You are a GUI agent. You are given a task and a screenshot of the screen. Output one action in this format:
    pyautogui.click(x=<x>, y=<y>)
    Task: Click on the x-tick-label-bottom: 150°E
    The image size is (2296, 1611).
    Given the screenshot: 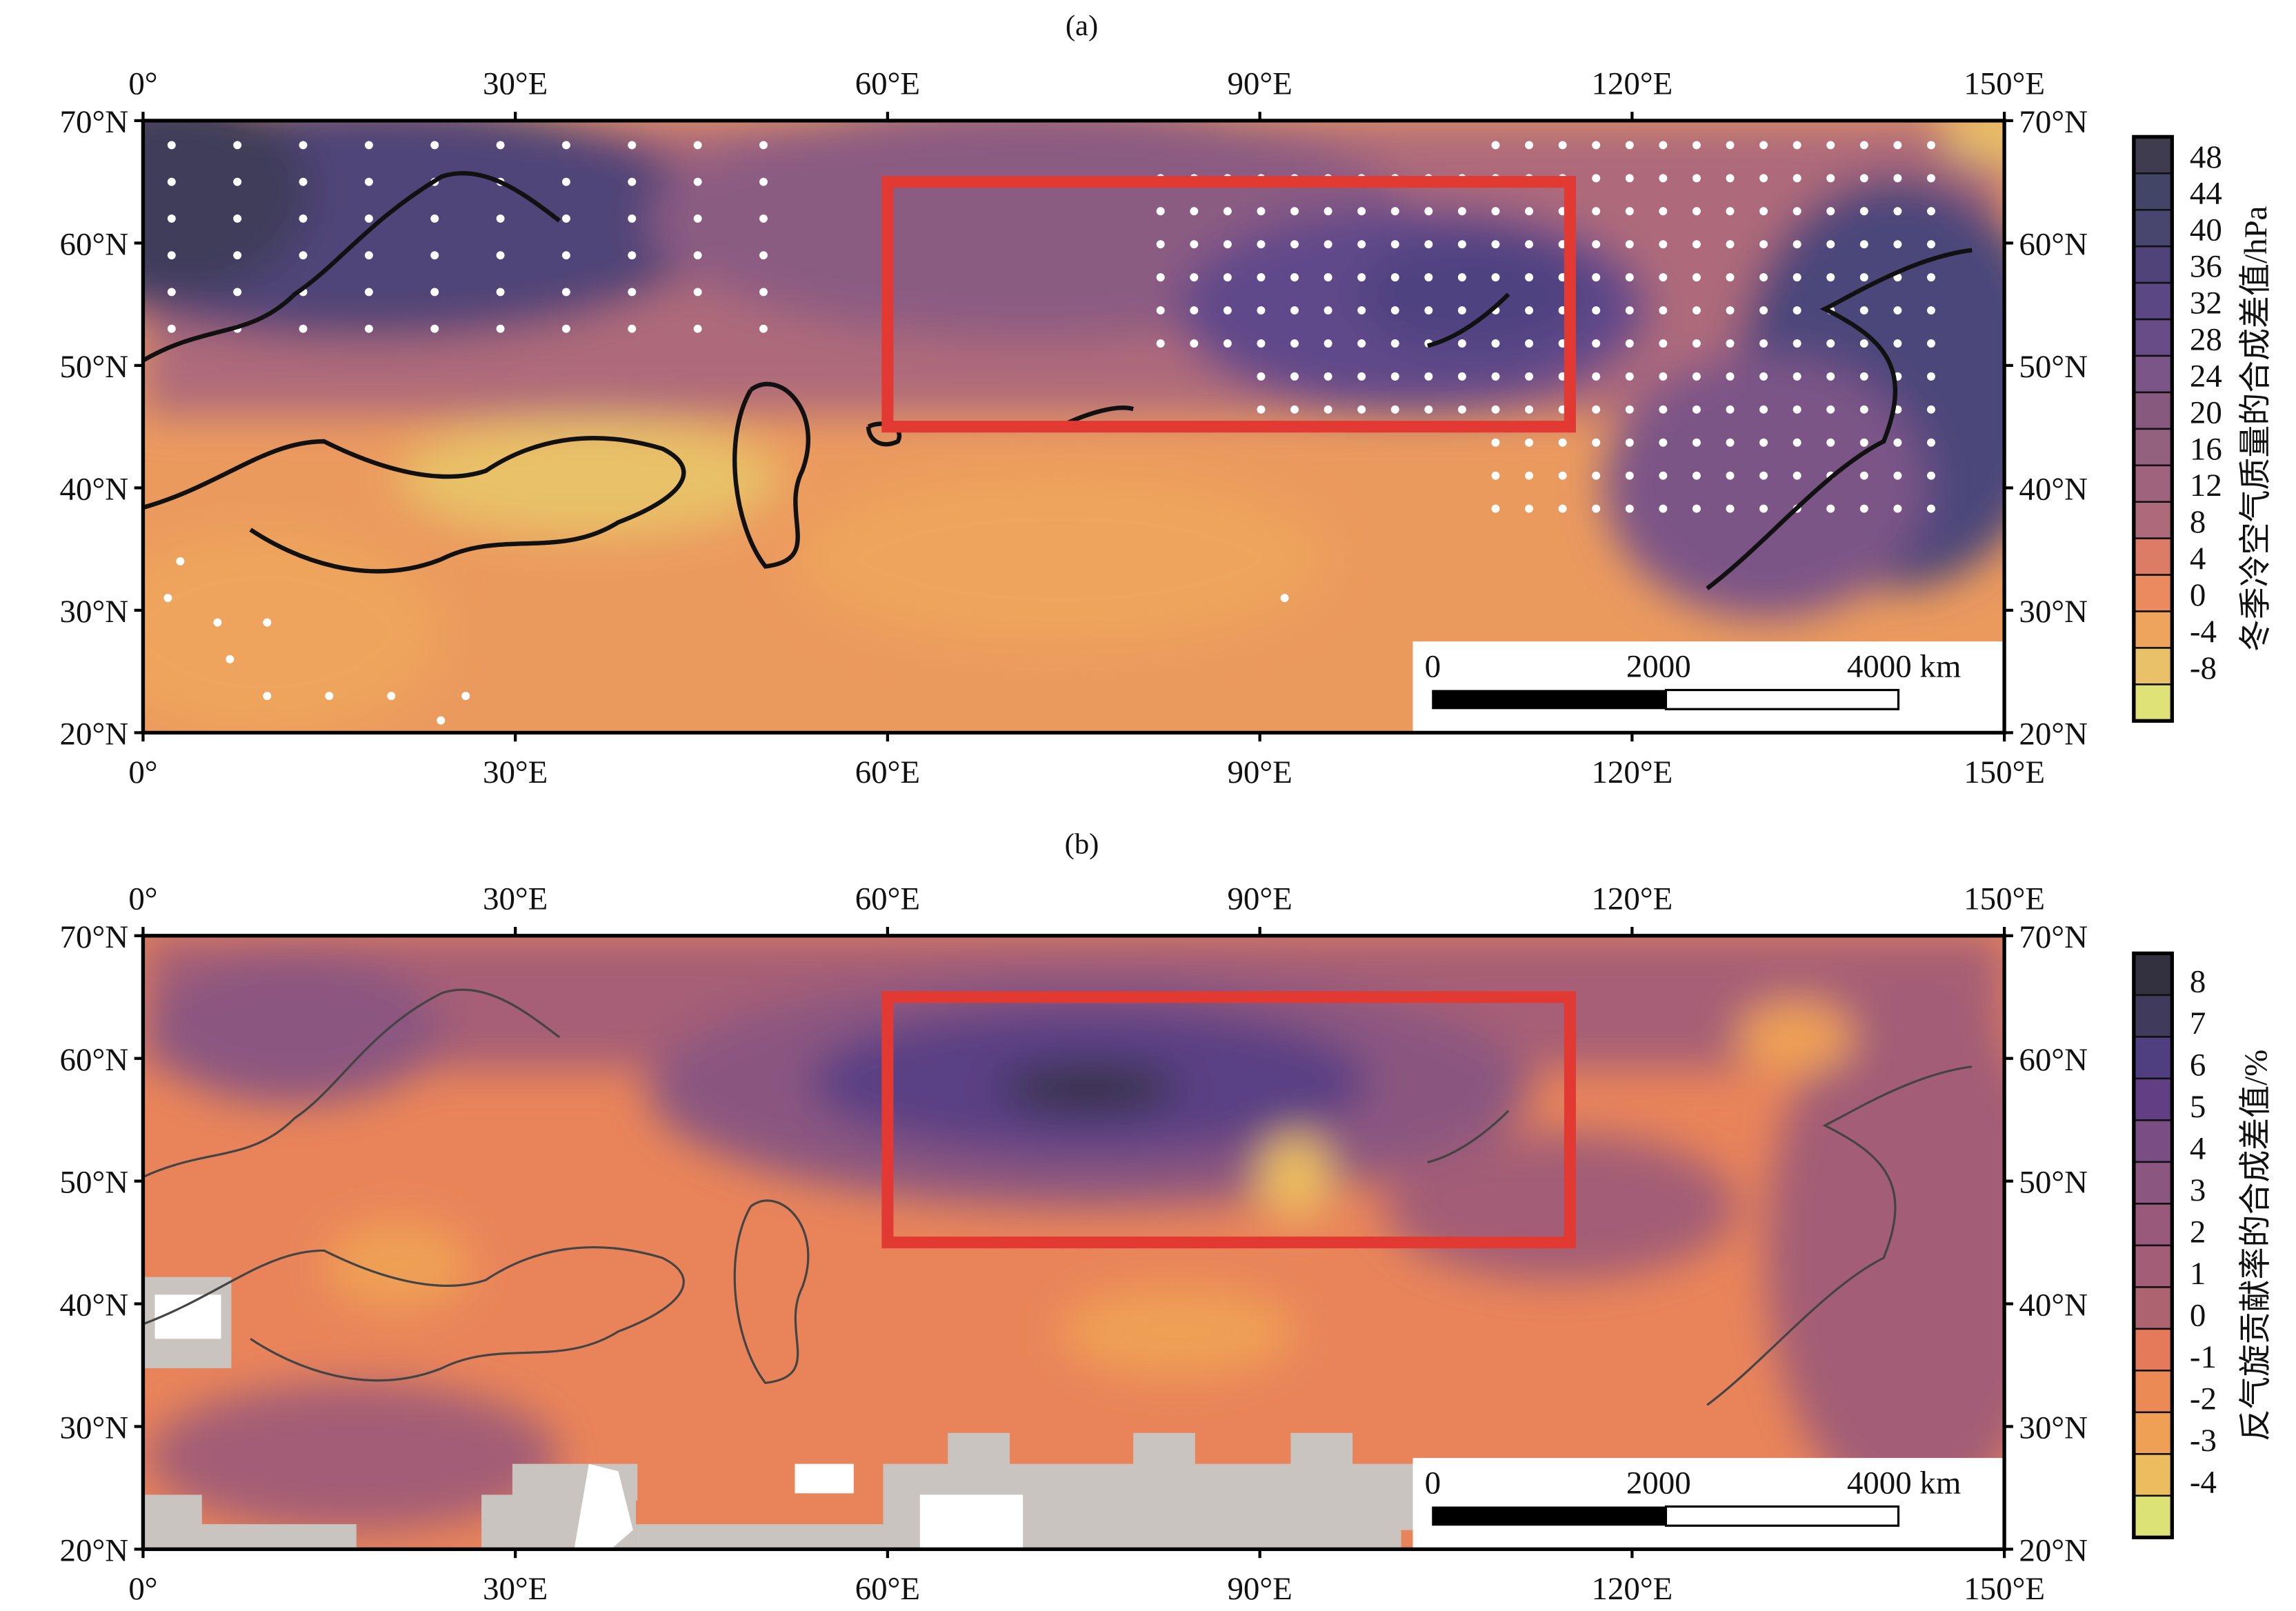 What is the action you would take?
    pyautogui.click(x=2004, y=772)
    